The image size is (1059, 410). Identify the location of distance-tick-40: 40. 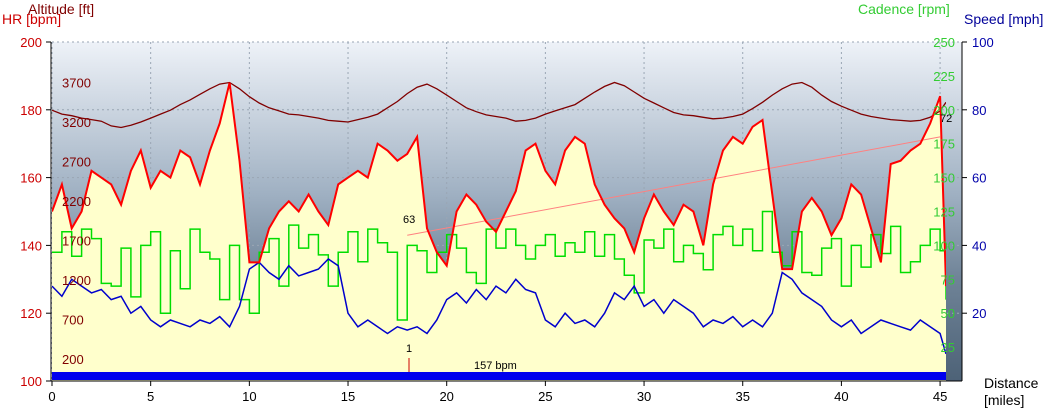
(841, 396).